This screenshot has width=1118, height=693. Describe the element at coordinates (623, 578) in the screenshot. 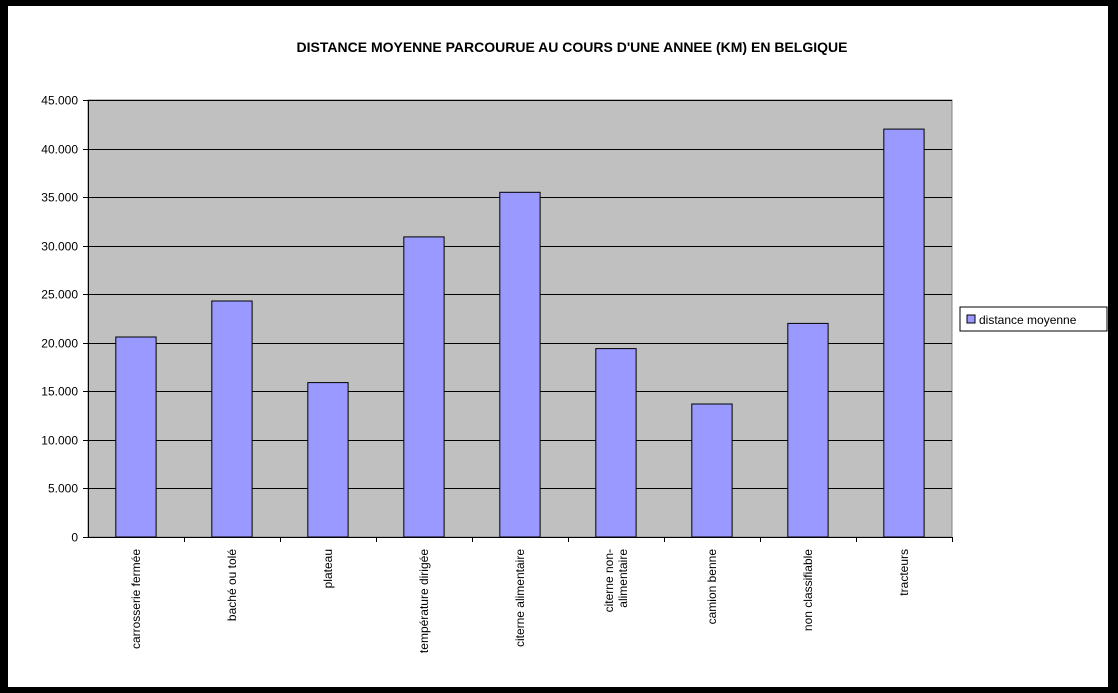

I see `x-tick-label: alimentaire` at that location.